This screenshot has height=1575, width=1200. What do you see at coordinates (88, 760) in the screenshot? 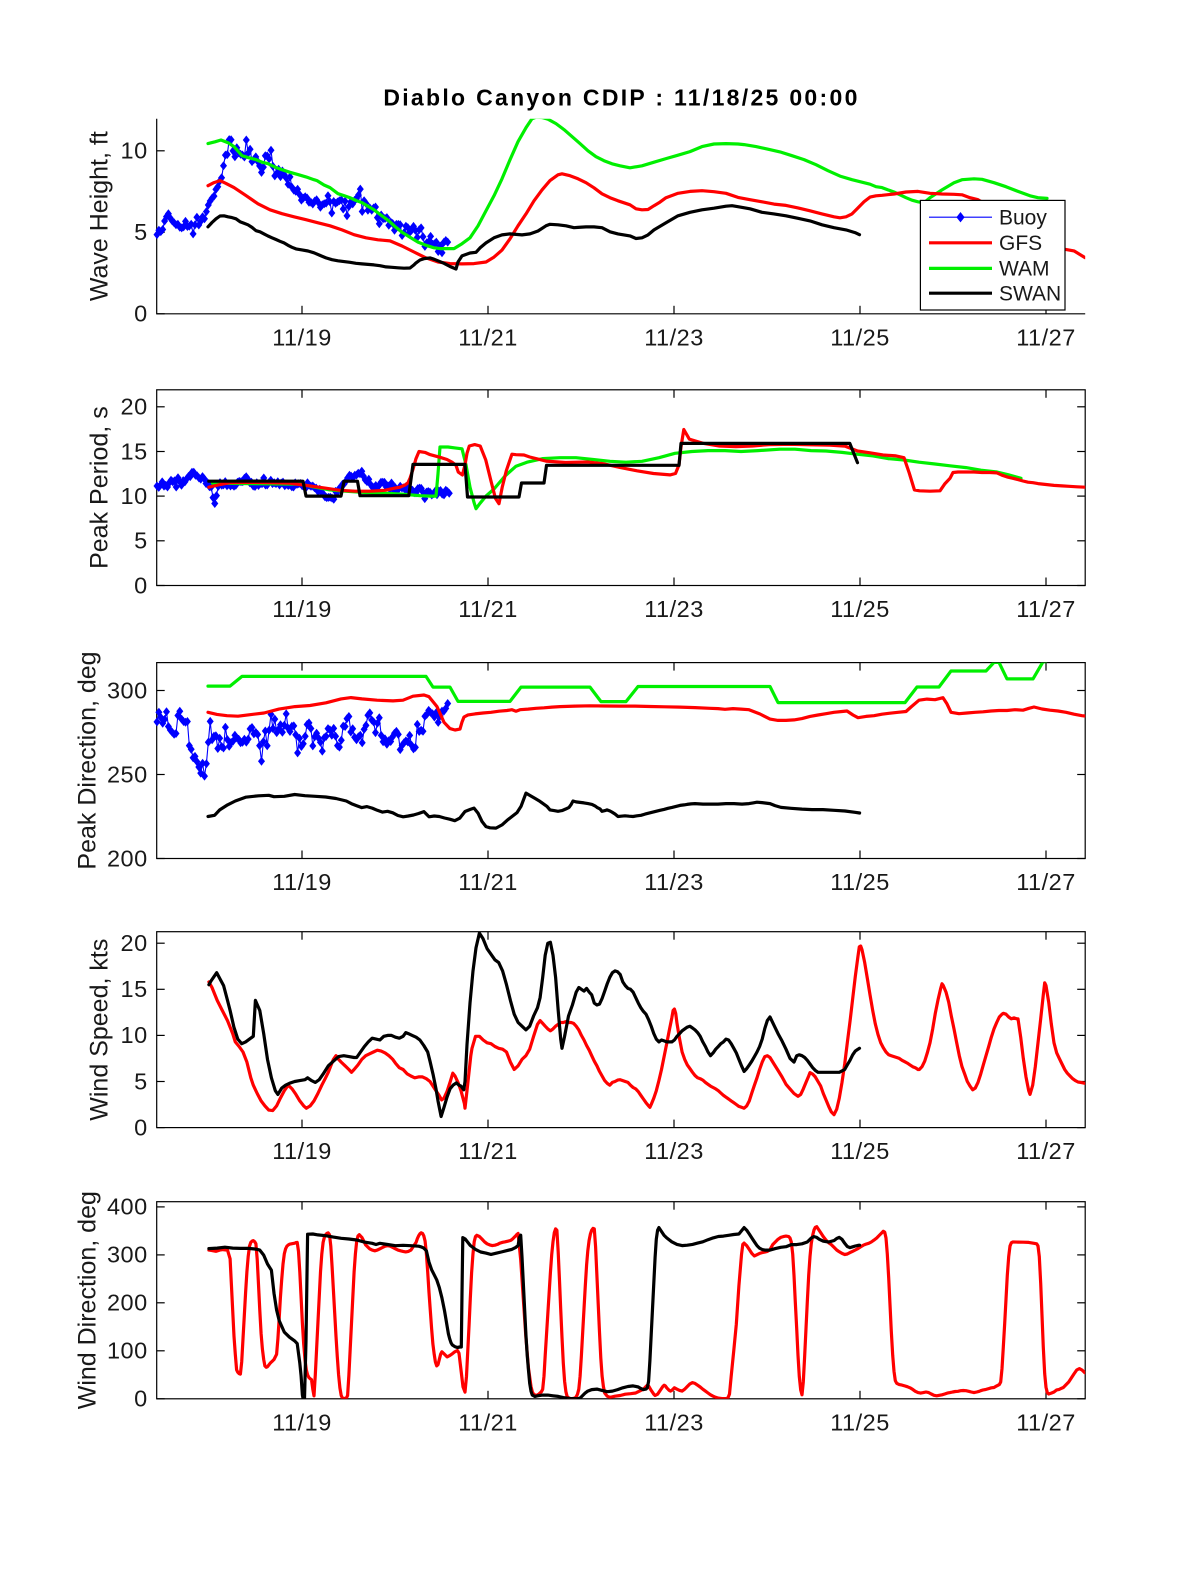
I see `svg-text: Peak Direction, deg` at bounding box center [88, 760].